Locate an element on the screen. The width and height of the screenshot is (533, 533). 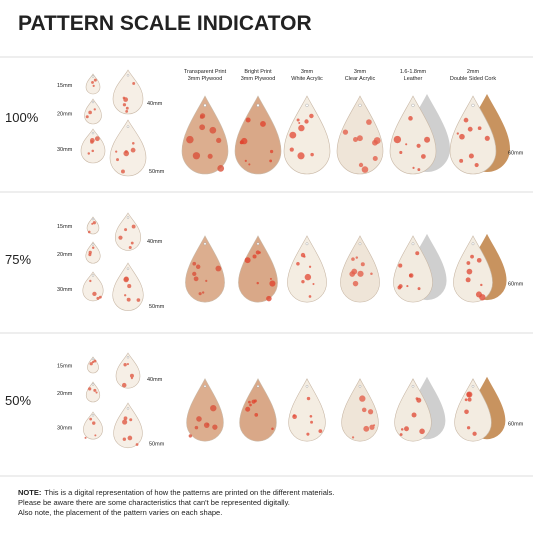
size-label: 50mm is located at coordinates (157, 307).